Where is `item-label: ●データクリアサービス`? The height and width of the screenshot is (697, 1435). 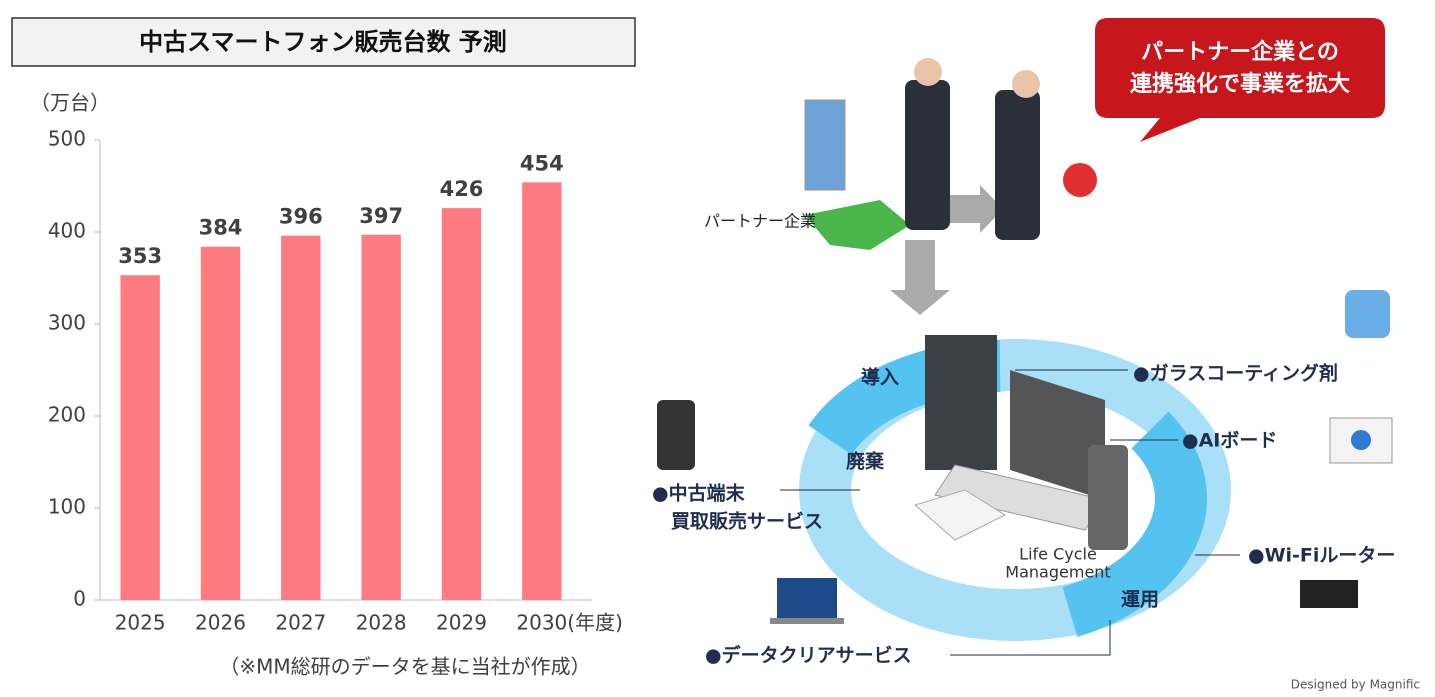
item-label: ●データクリアサービス is located at coordinates (808, 655).